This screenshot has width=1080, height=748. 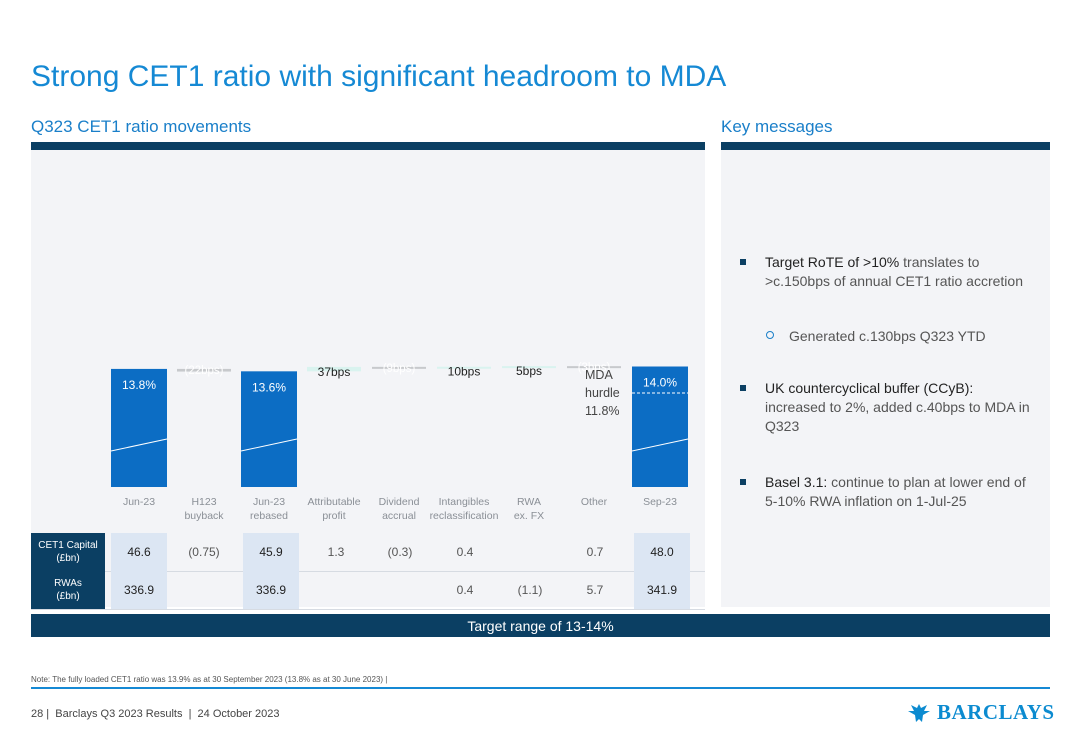 I want to click on data-label: (9bps), so click(x=399, y=369).